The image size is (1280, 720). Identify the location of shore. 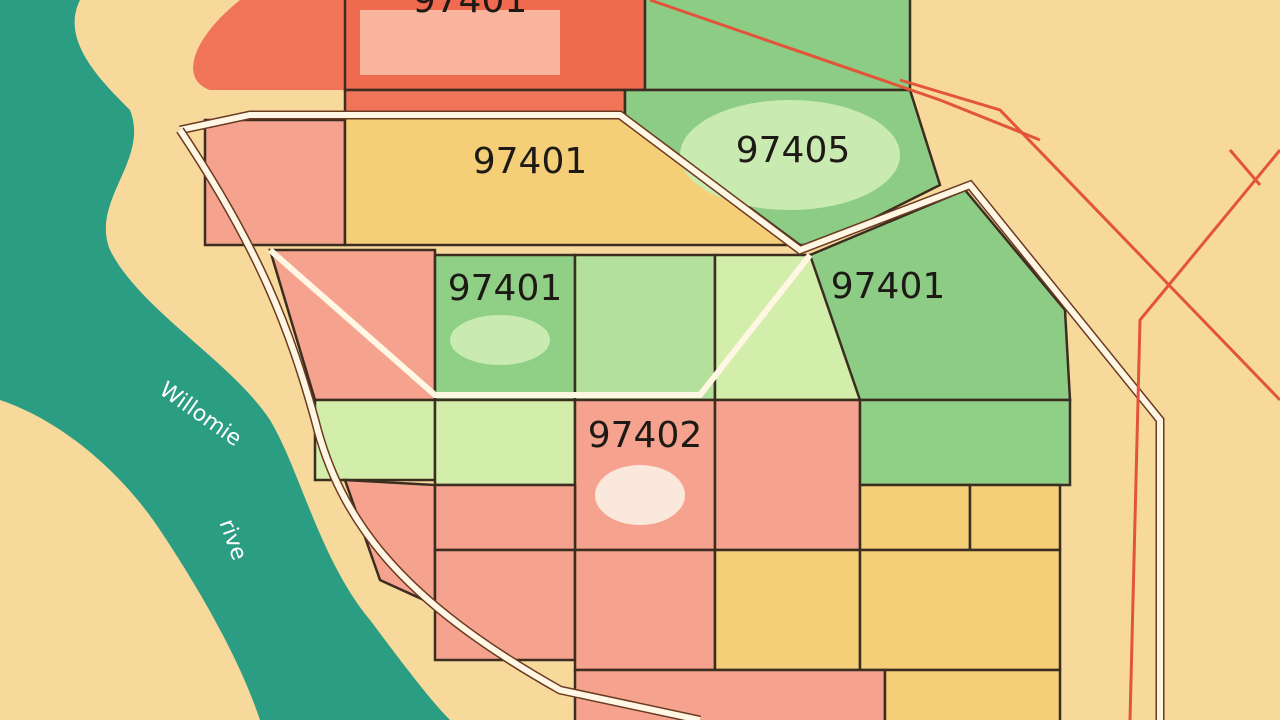
(269, 45).